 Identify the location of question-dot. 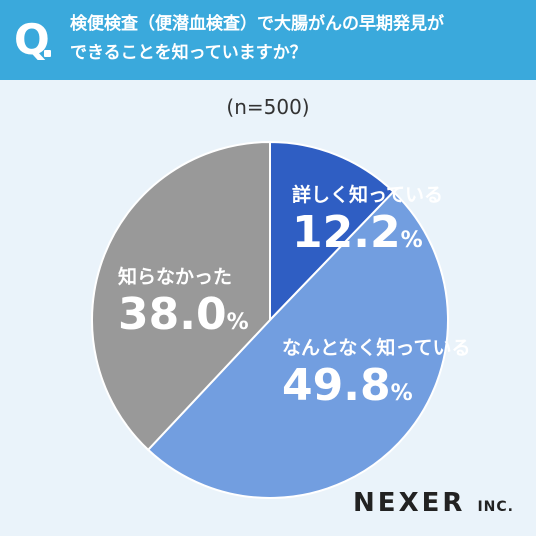
(47, 53).